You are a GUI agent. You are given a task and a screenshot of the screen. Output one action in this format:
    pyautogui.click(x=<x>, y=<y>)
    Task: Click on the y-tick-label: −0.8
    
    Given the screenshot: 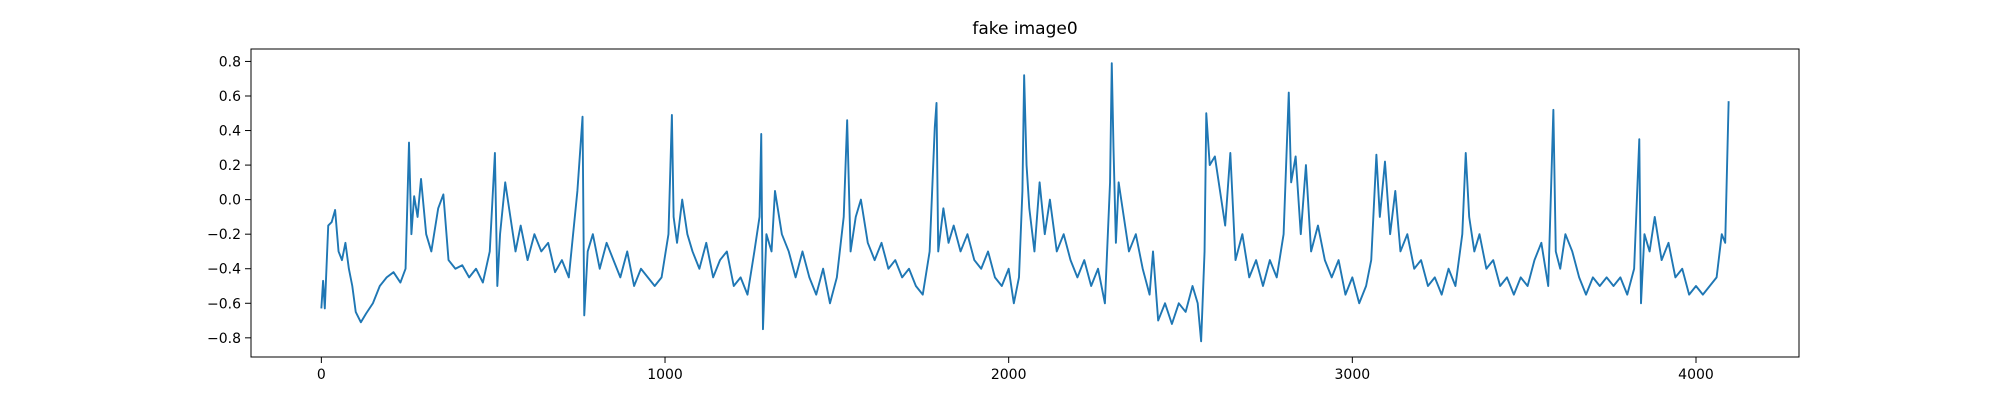 What is the action you would take?
    pyautogui.click(x=224, y=339)
    